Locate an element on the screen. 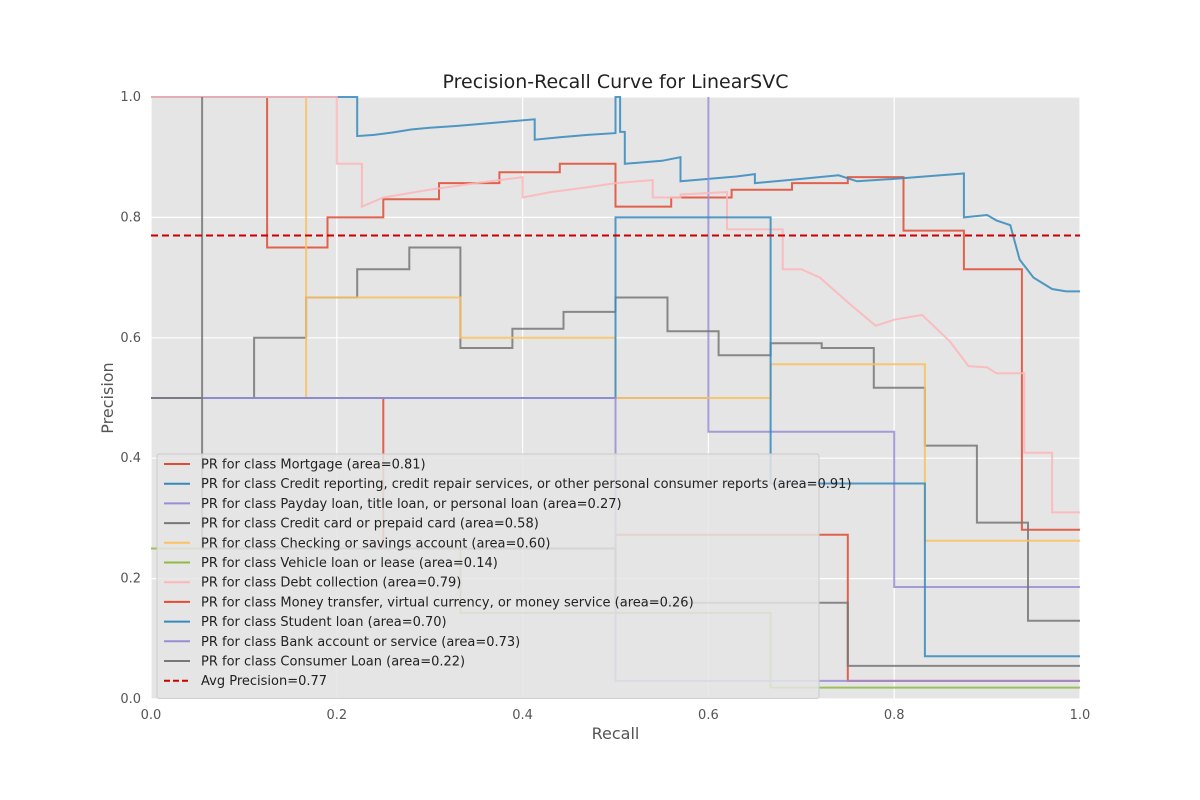  y-tick-label: 0.0 is located at coordinates (130, 699).